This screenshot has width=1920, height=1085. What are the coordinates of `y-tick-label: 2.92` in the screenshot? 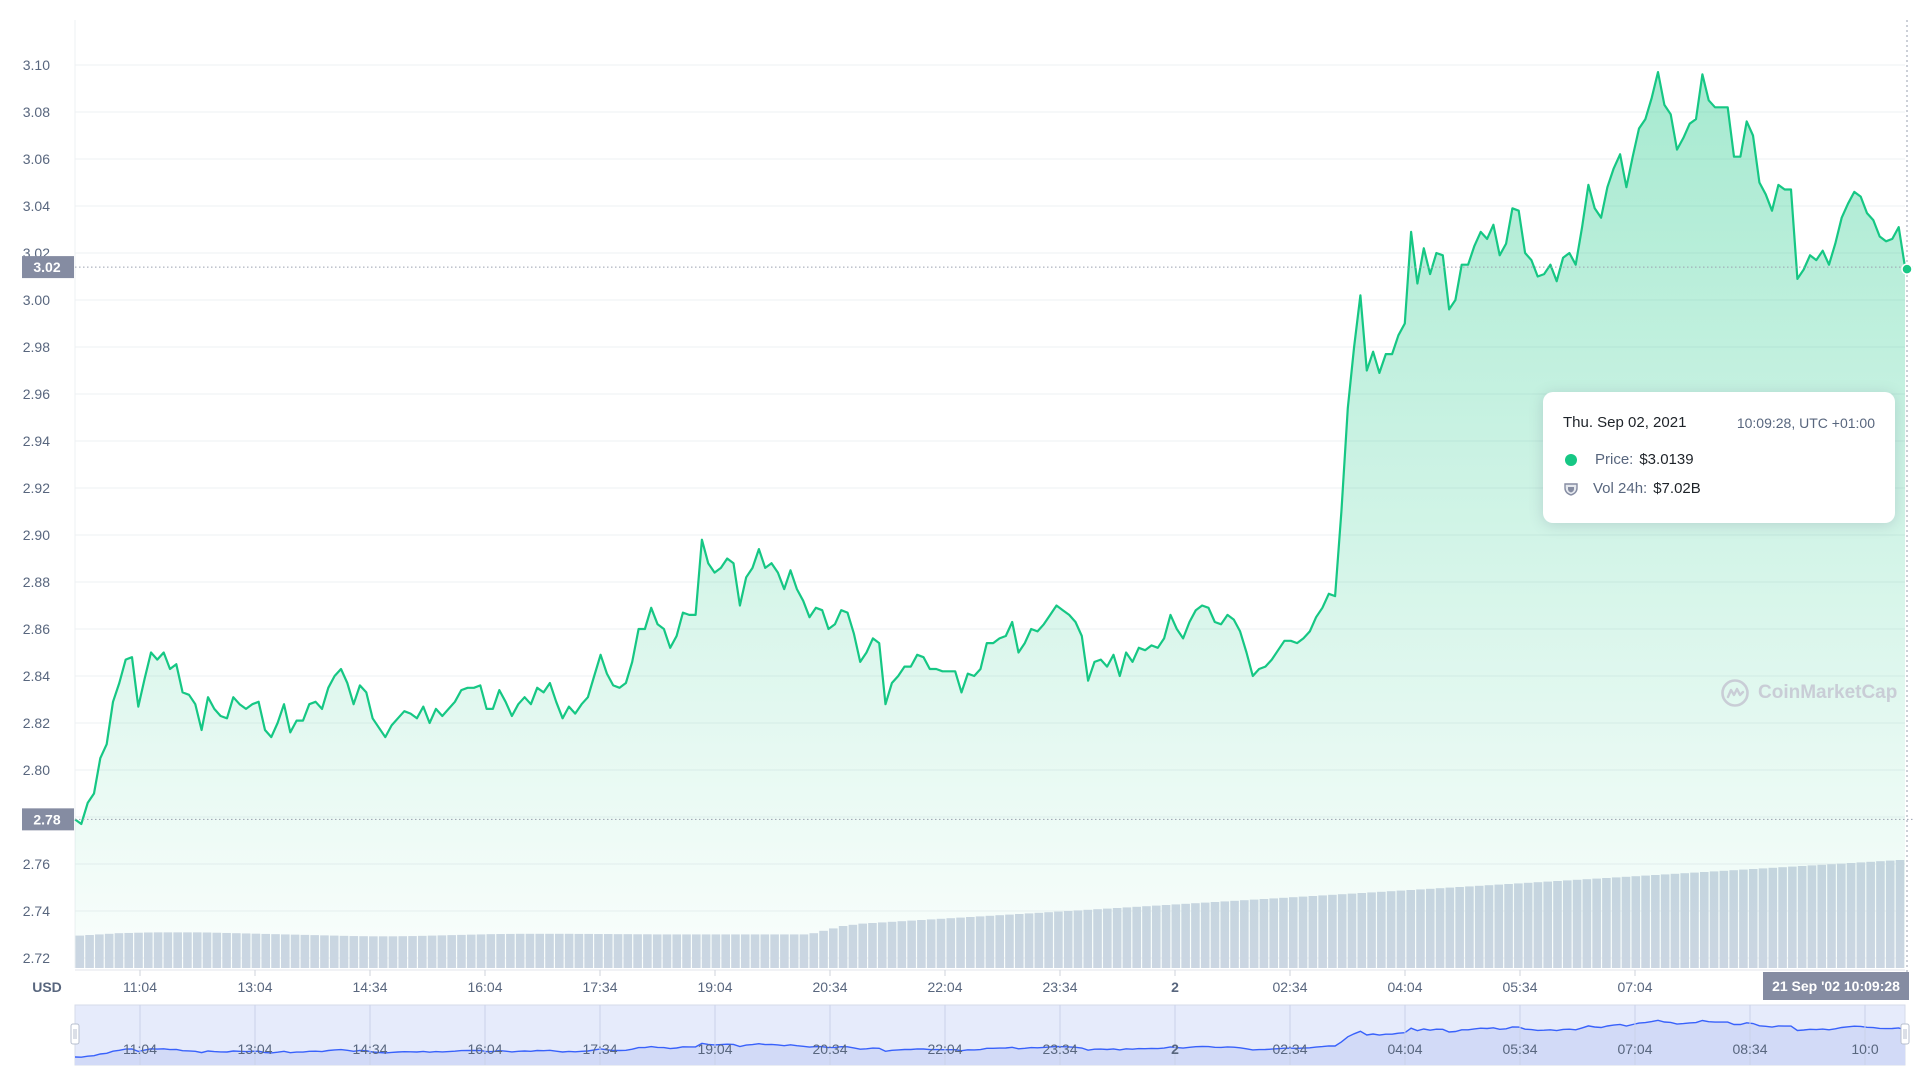 It's located at (36, 488).